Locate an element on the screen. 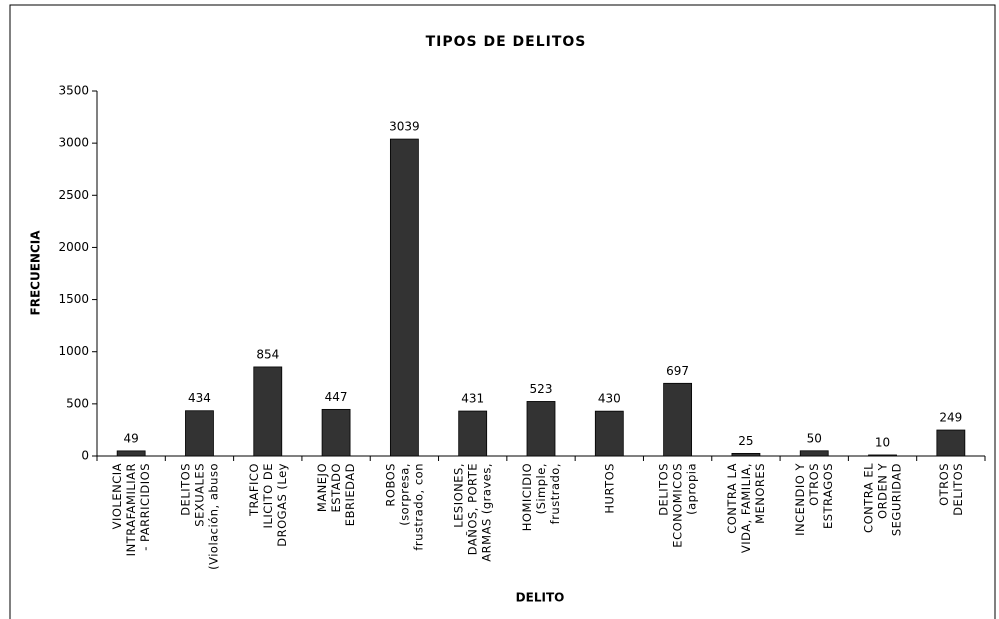 Image resolution: width=999 pixels, height=619 pixels. data-label: 50 is located at coordinates (814, 438).